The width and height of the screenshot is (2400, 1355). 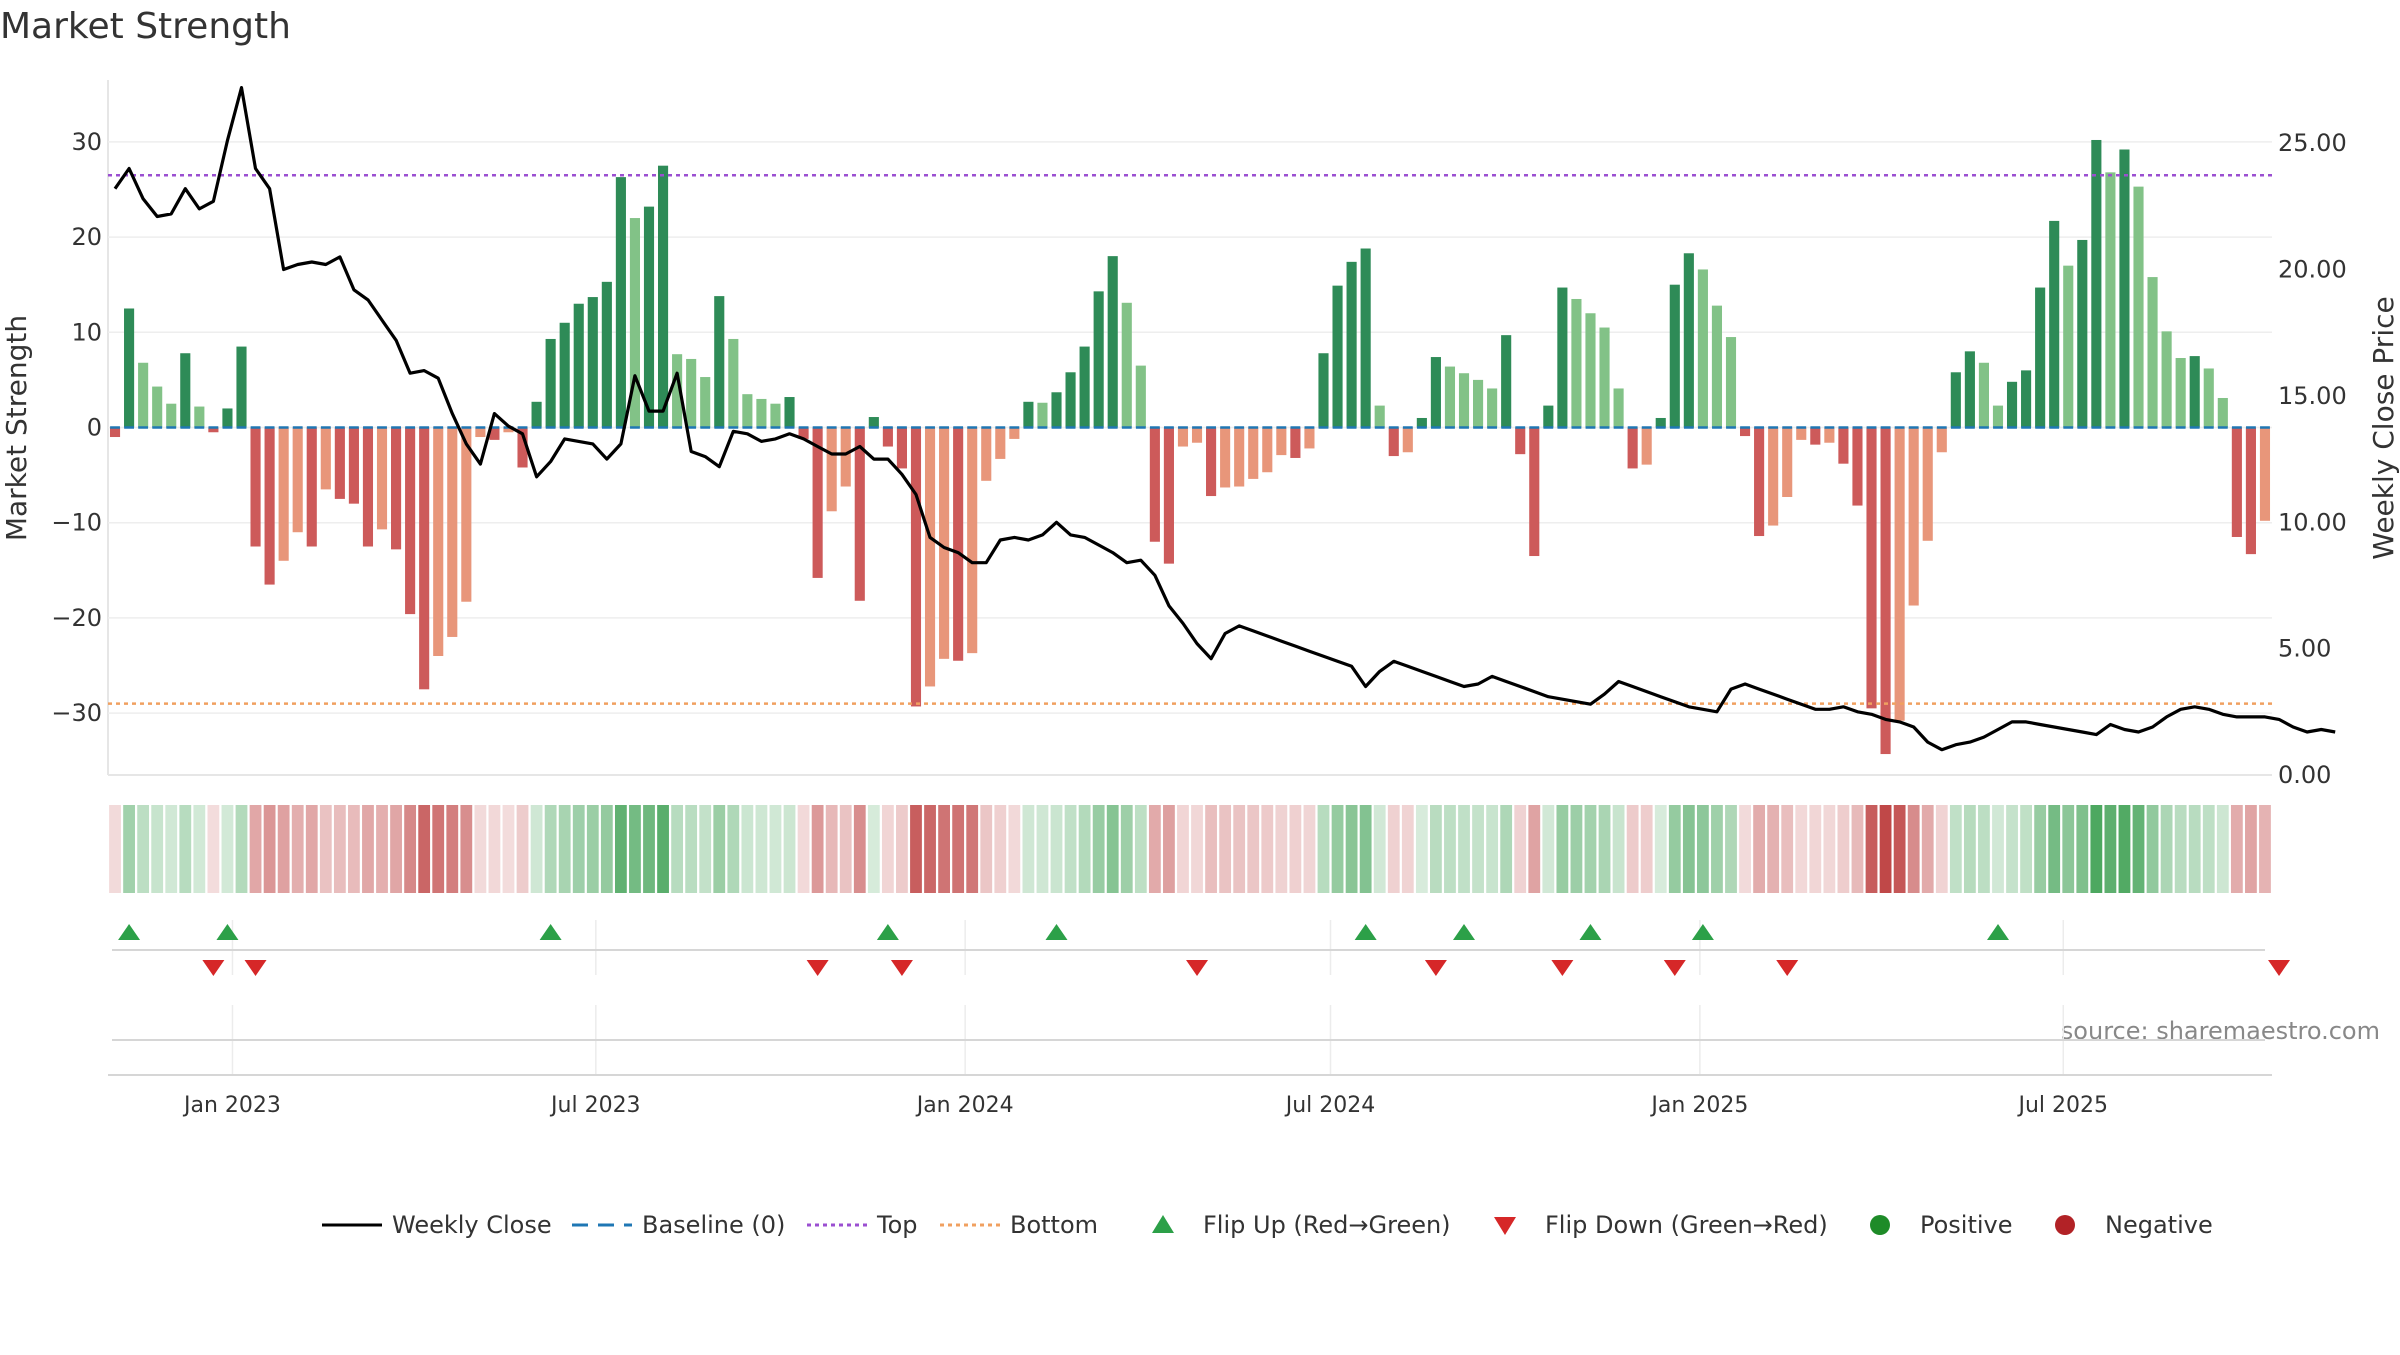 What do you see at coordinates (1190, 849) in the screenshot?
I see `heat-strip` at bounding box center [1190, 849].